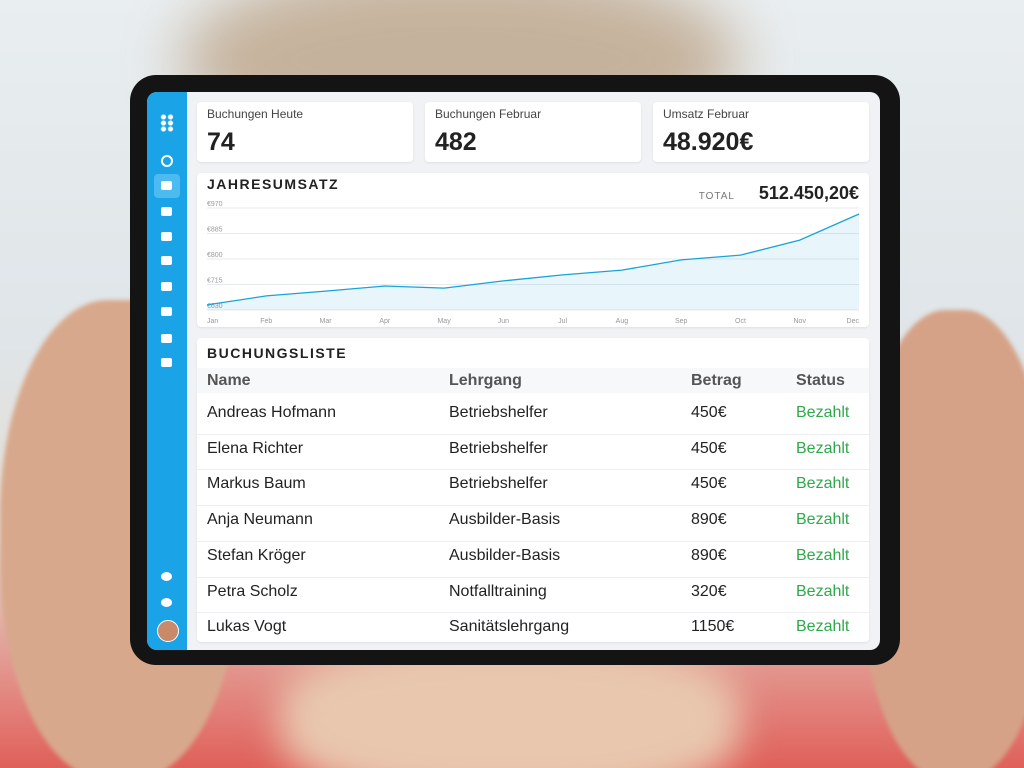  What do you see at coordinates (509, 627) in the screenshot?
I see `table-cell: Sanitätslehrgang` at bounding box center [509, 627].